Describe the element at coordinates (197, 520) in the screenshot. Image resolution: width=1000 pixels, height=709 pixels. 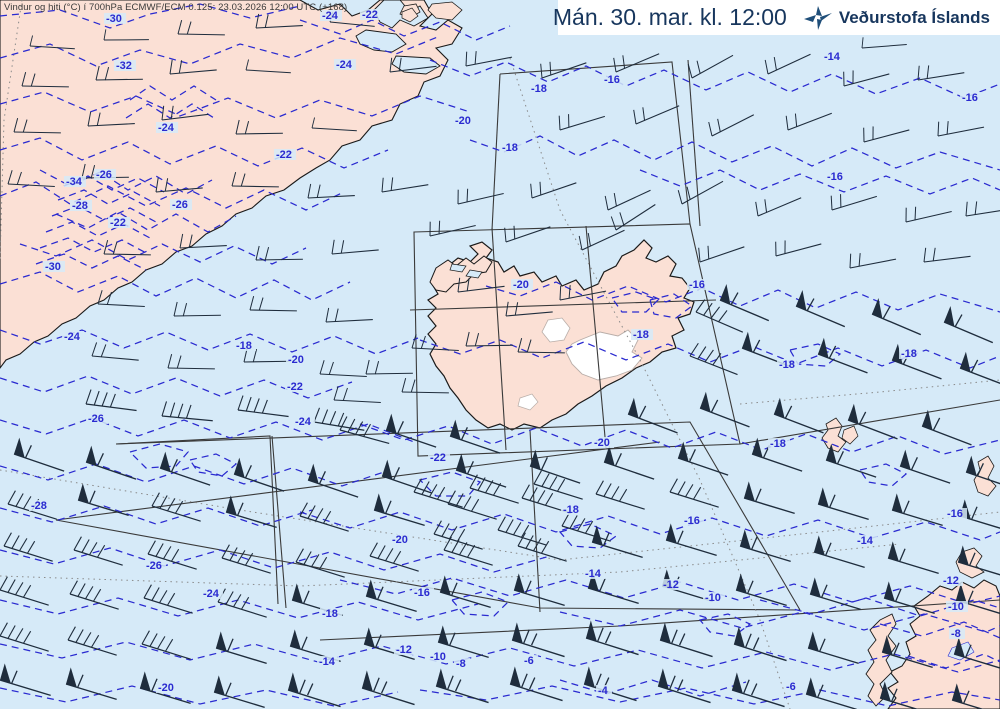
I see `grid-domain-left` at that location.